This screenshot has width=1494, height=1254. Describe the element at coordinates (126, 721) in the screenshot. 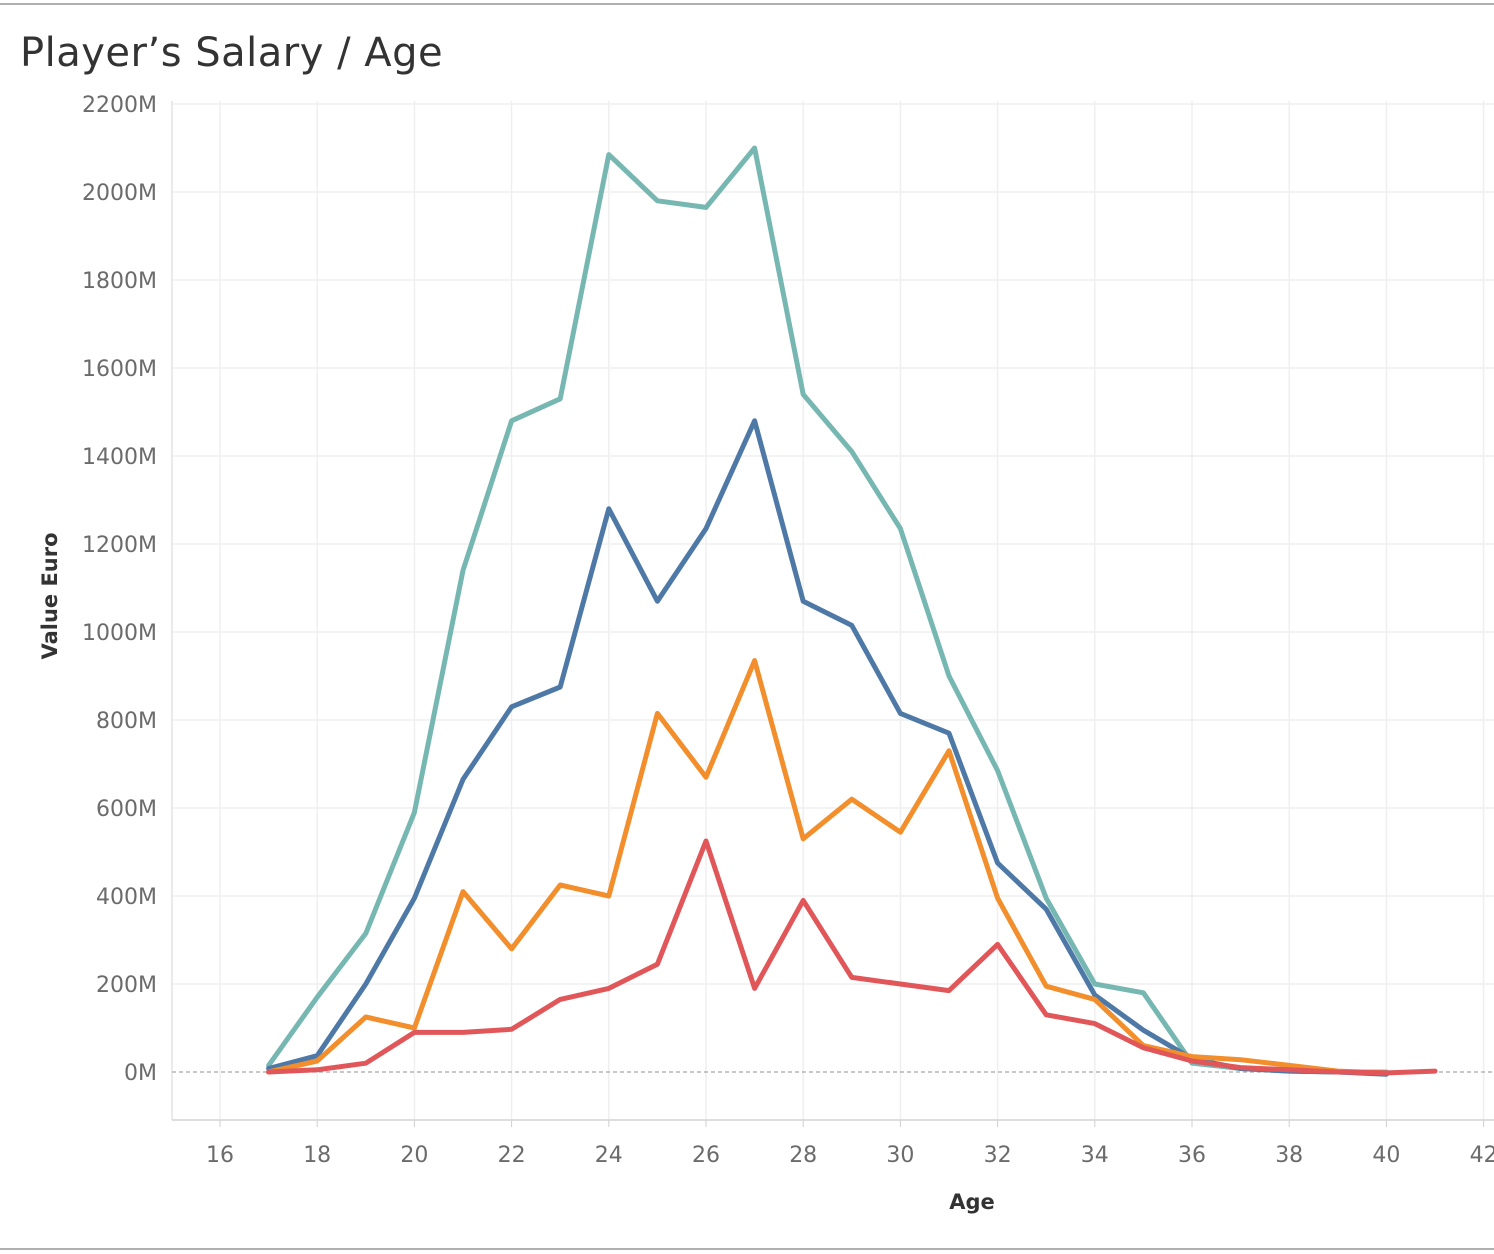

I see `y-tick-label: 800M` at that location.